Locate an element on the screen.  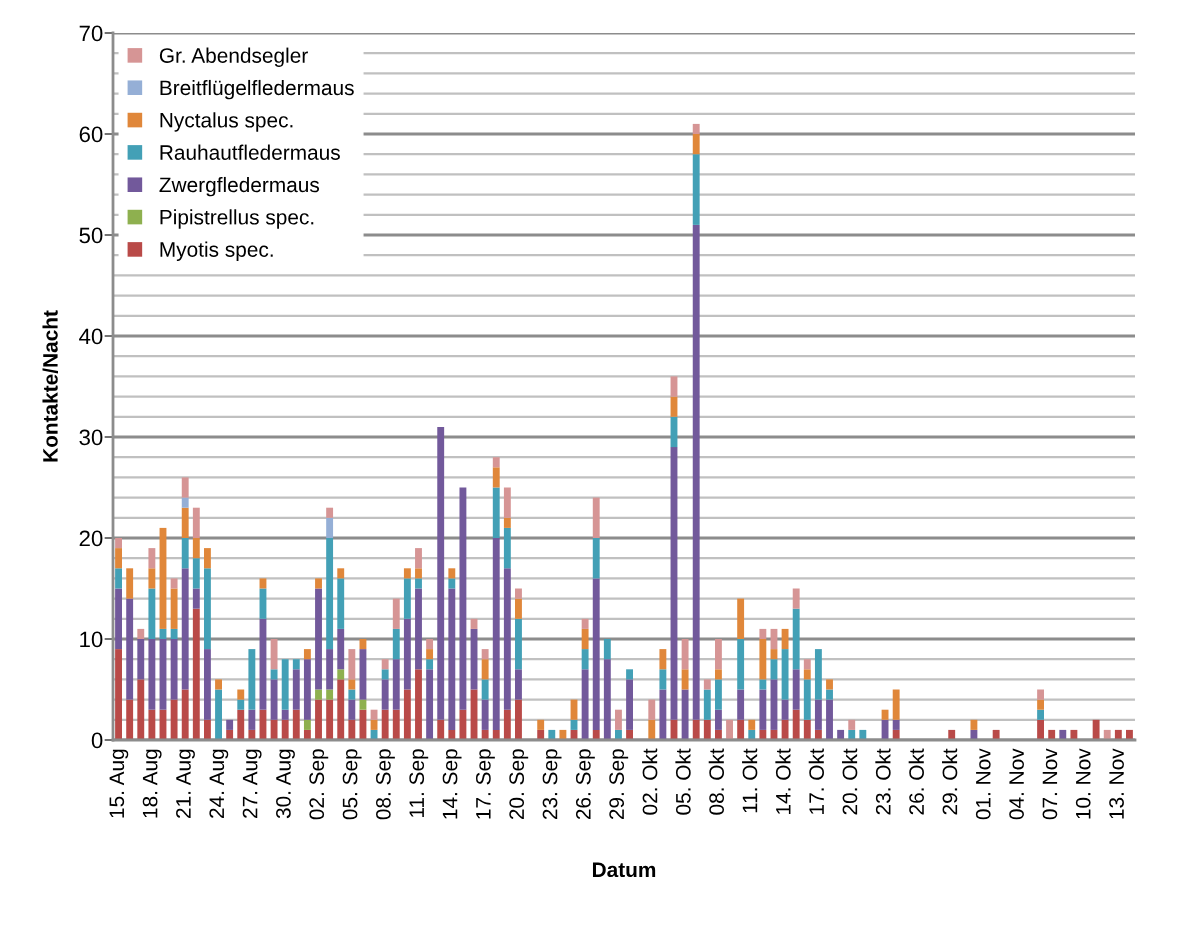
x-tick-label: 08. Okt is located at coordinates (716, 781).